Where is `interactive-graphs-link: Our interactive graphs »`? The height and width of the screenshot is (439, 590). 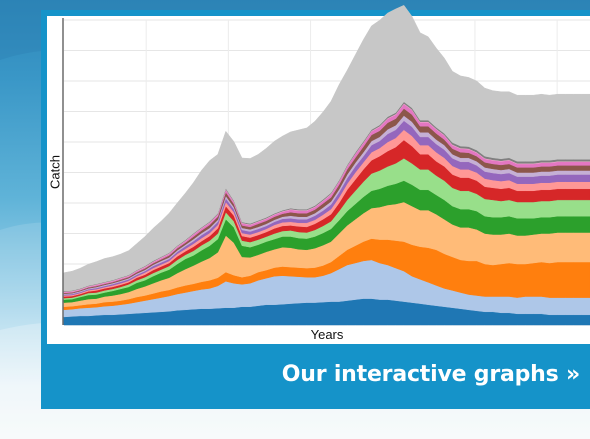
interactive-graphs-link: Our interactive graphs » is located at coordinates (430, 374).